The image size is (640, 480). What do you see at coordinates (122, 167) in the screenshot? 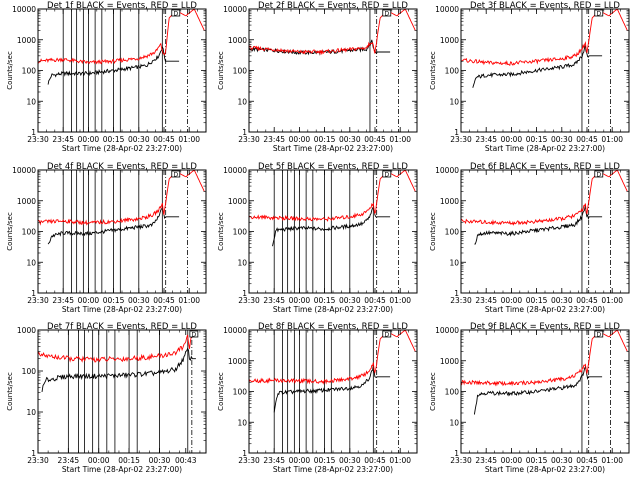
I see `chart-title: Det 4f BLACK = Events, RED = LLD` at bounding box center [122, 167].